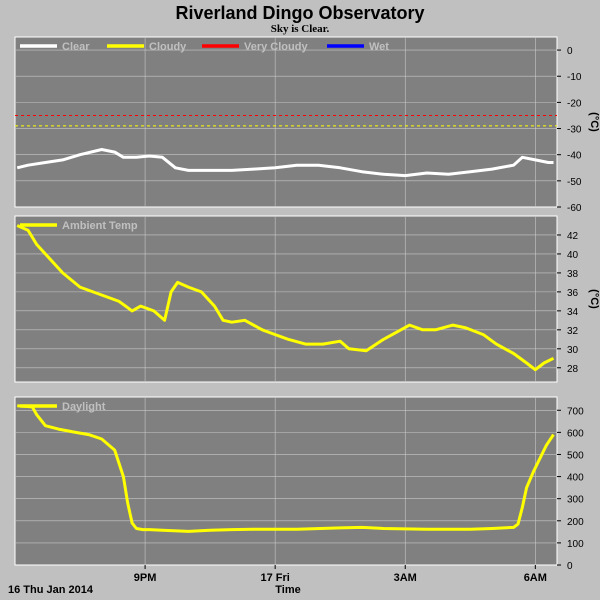 The width and height of the screenshot is (600, 600). Describe the element at coordinates (145, 578) in the screenshot. I see `x-tick-label: 9PM` at that location.